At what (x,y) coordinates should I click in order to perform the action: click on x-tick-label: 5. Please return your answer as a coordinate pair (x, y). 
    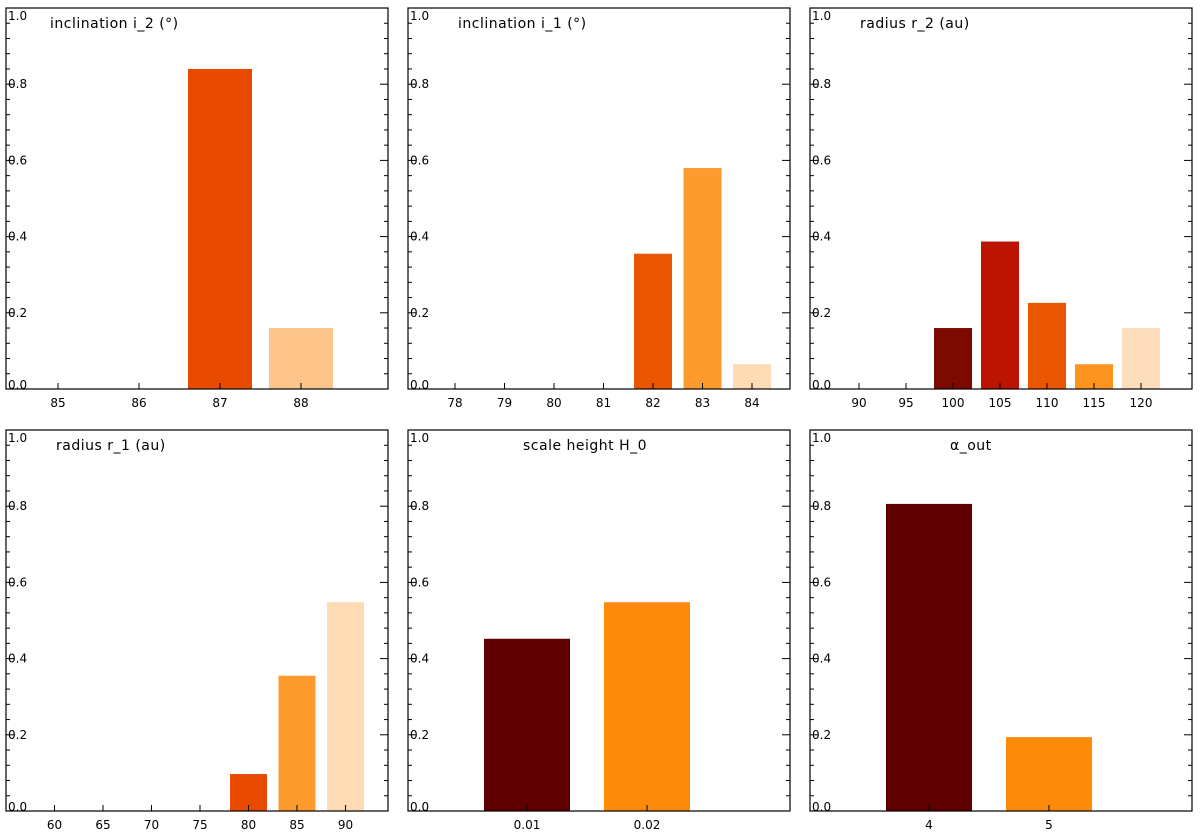
    Looking at the image, I should click on (1049, 825).